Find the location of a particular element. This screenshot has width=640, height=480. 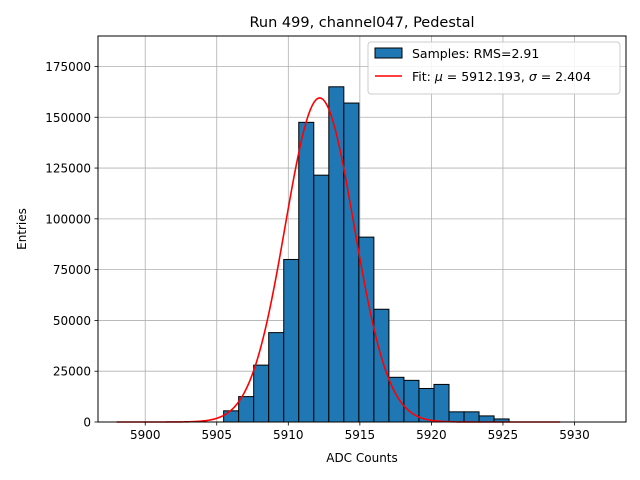

y-tick-label: 125000 is located at coordinates (68, 169).